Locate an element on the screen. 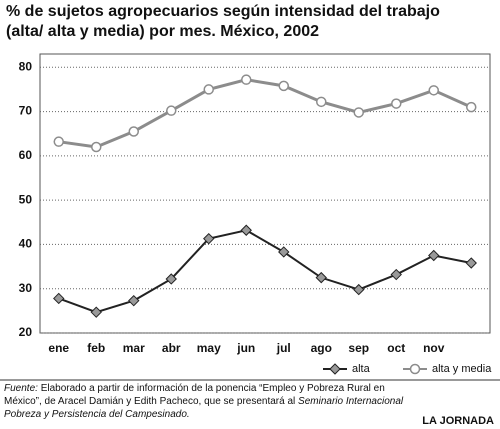 Image resolution: width=500 pixels, height=429 pixels. x-tick-label: jun is located at coordinates (245, 348).